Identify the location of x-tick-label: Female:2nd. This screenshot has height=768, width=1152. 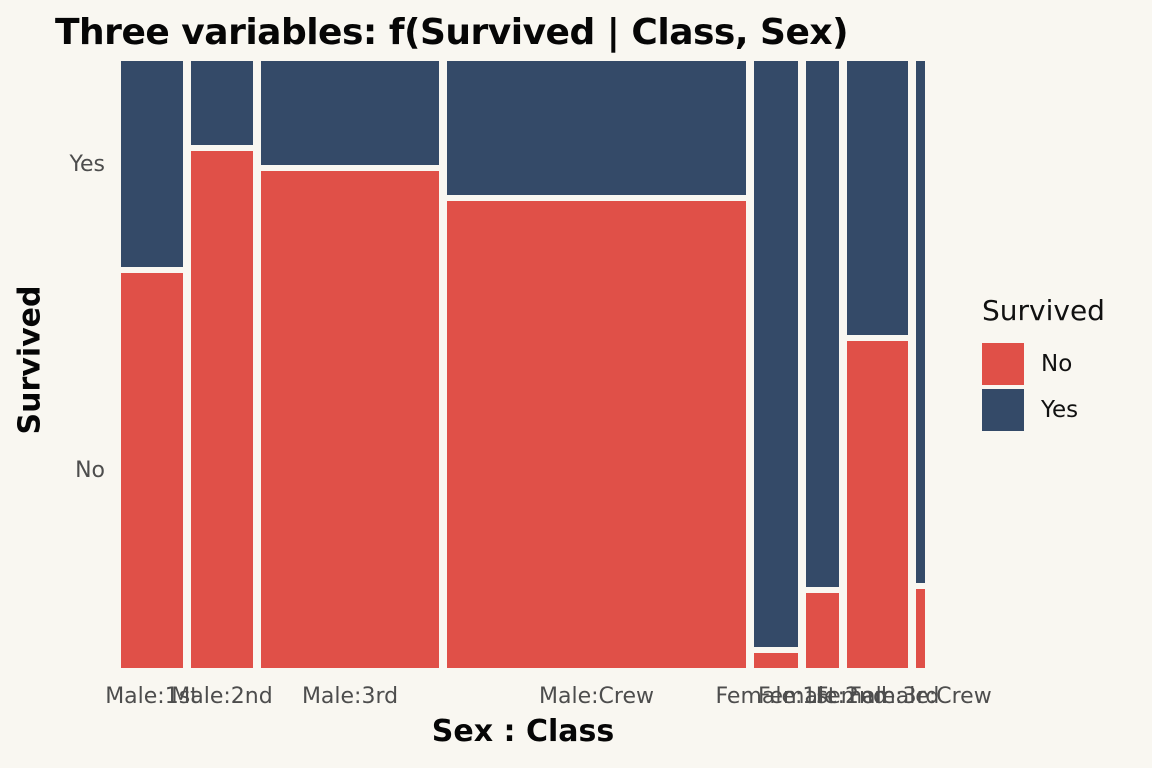
(822, 696).